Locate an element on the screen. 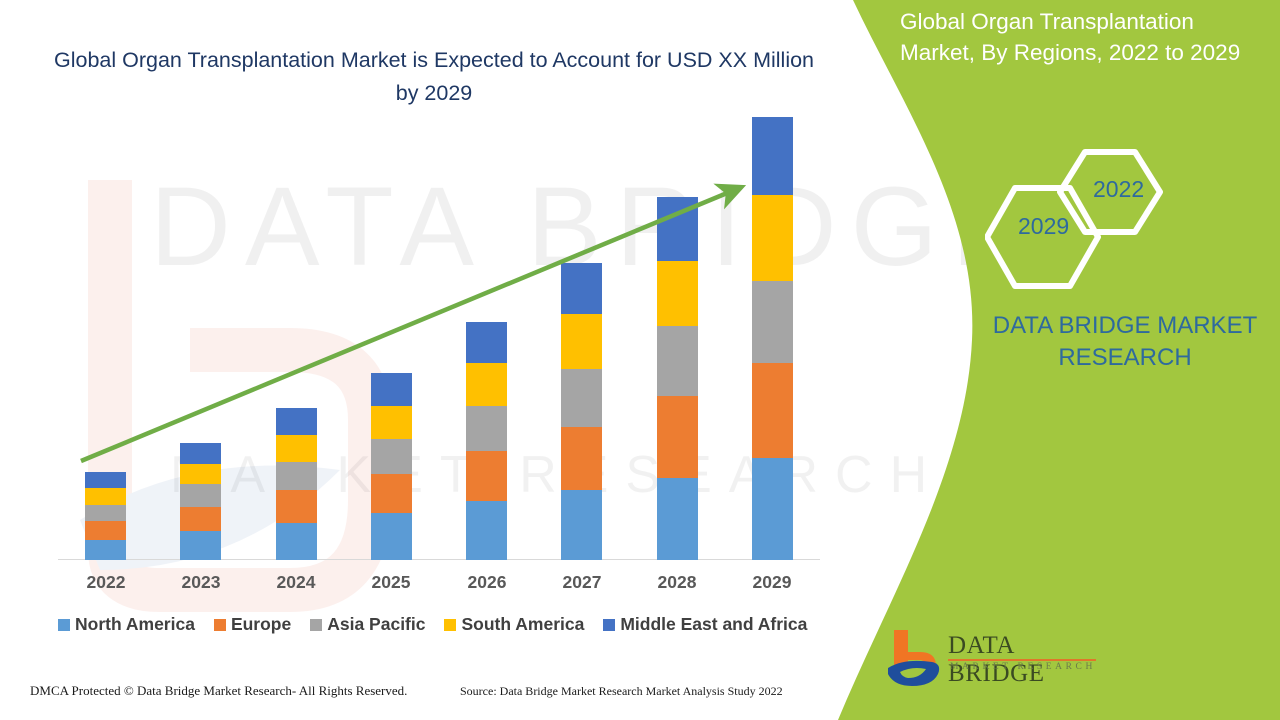 This screenshot has height=720, width=1280. hexagon-shapes-icon is located at coordinates (1073, 219).